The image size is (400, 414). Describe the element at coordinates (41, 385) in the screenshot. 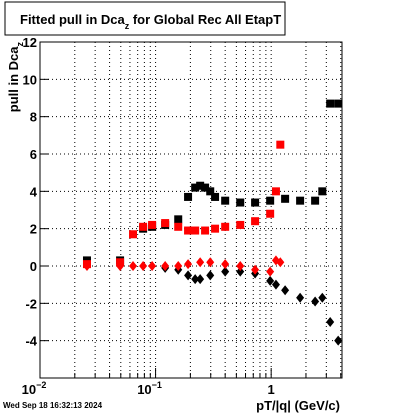

I see `x-tick-exponent: −2` at that location.